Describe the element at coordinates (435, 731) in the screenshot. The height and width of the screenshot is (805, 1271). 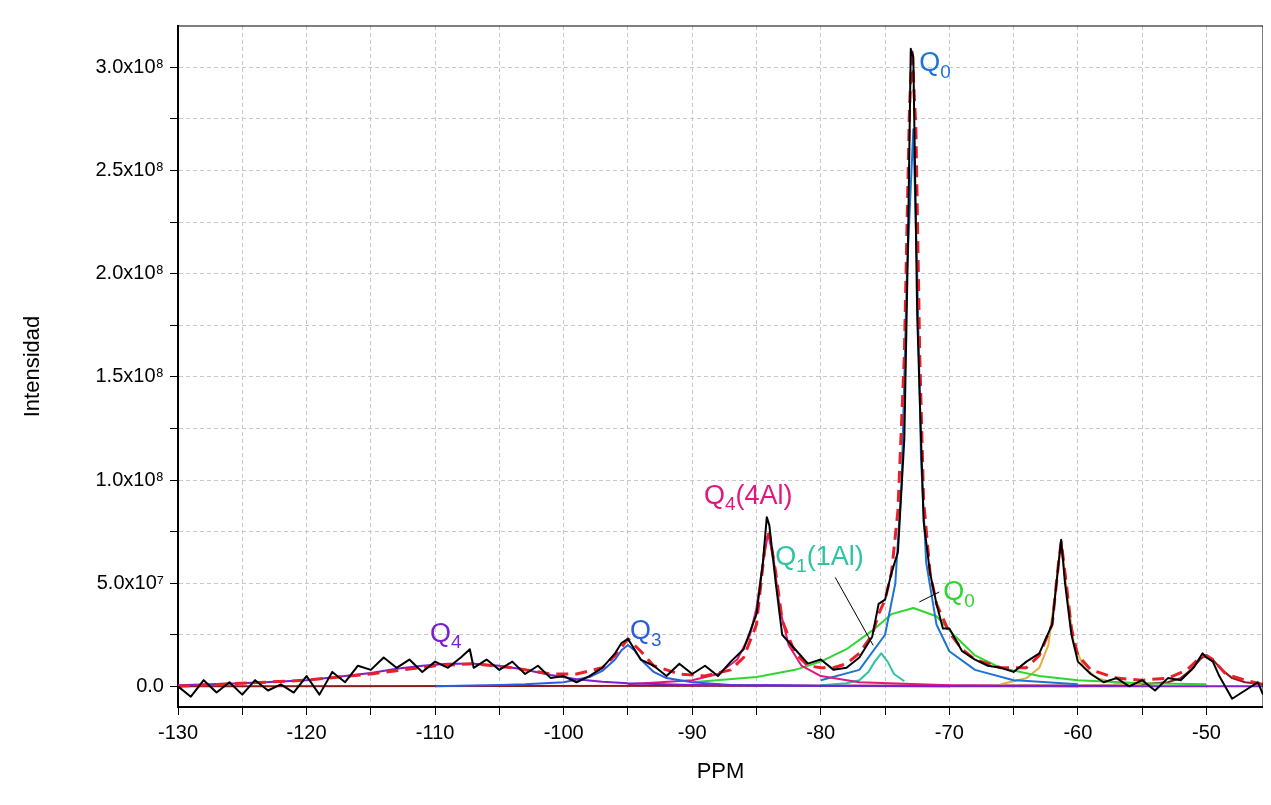
I see `x-tick-label: -110` at that location.